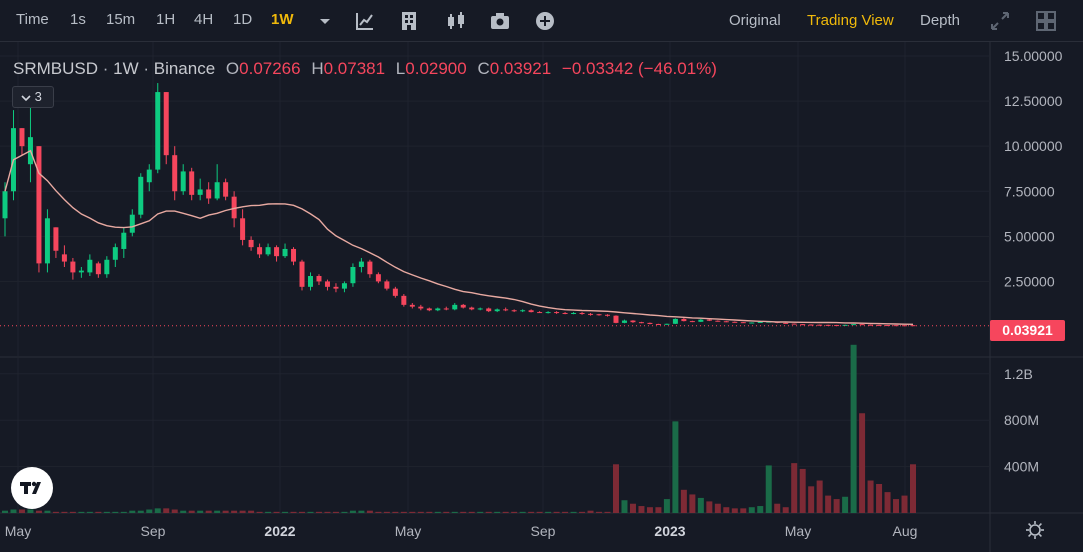  I want to click on interval-1h: 1H, so click(166, 19).